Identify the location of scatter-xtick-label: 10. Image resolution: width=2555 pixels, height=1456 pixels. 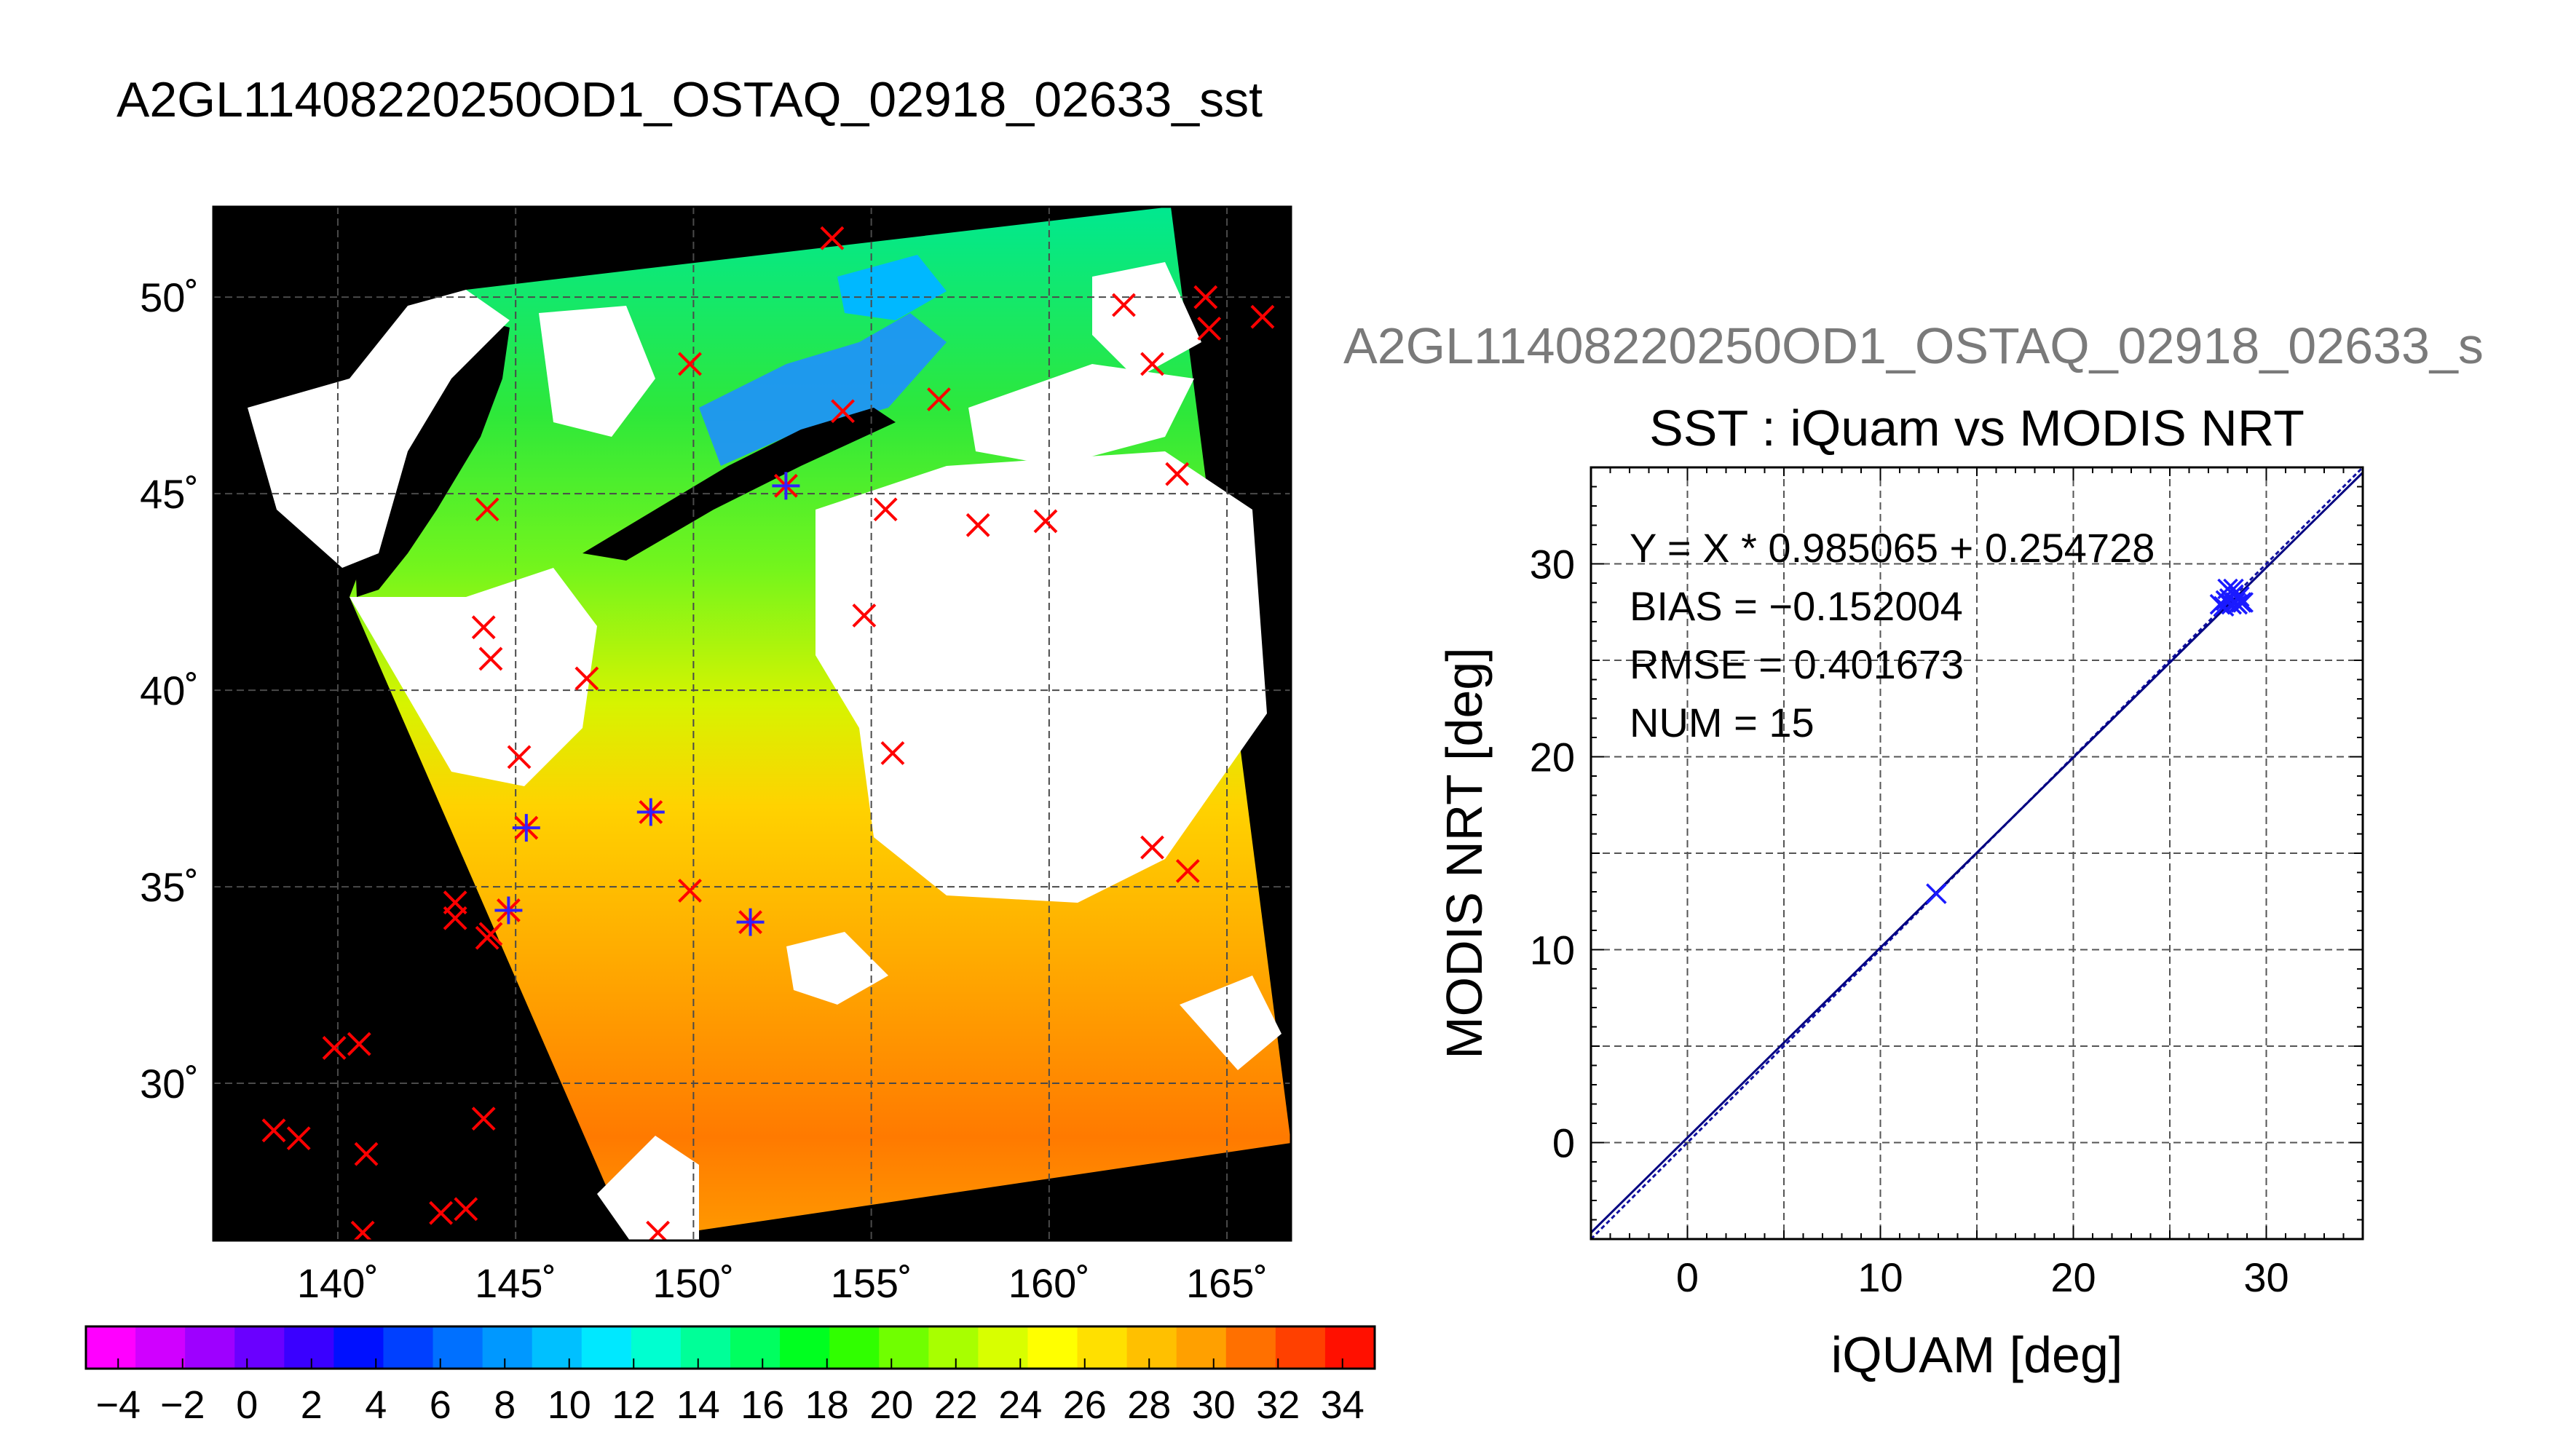
(1880, 1277).